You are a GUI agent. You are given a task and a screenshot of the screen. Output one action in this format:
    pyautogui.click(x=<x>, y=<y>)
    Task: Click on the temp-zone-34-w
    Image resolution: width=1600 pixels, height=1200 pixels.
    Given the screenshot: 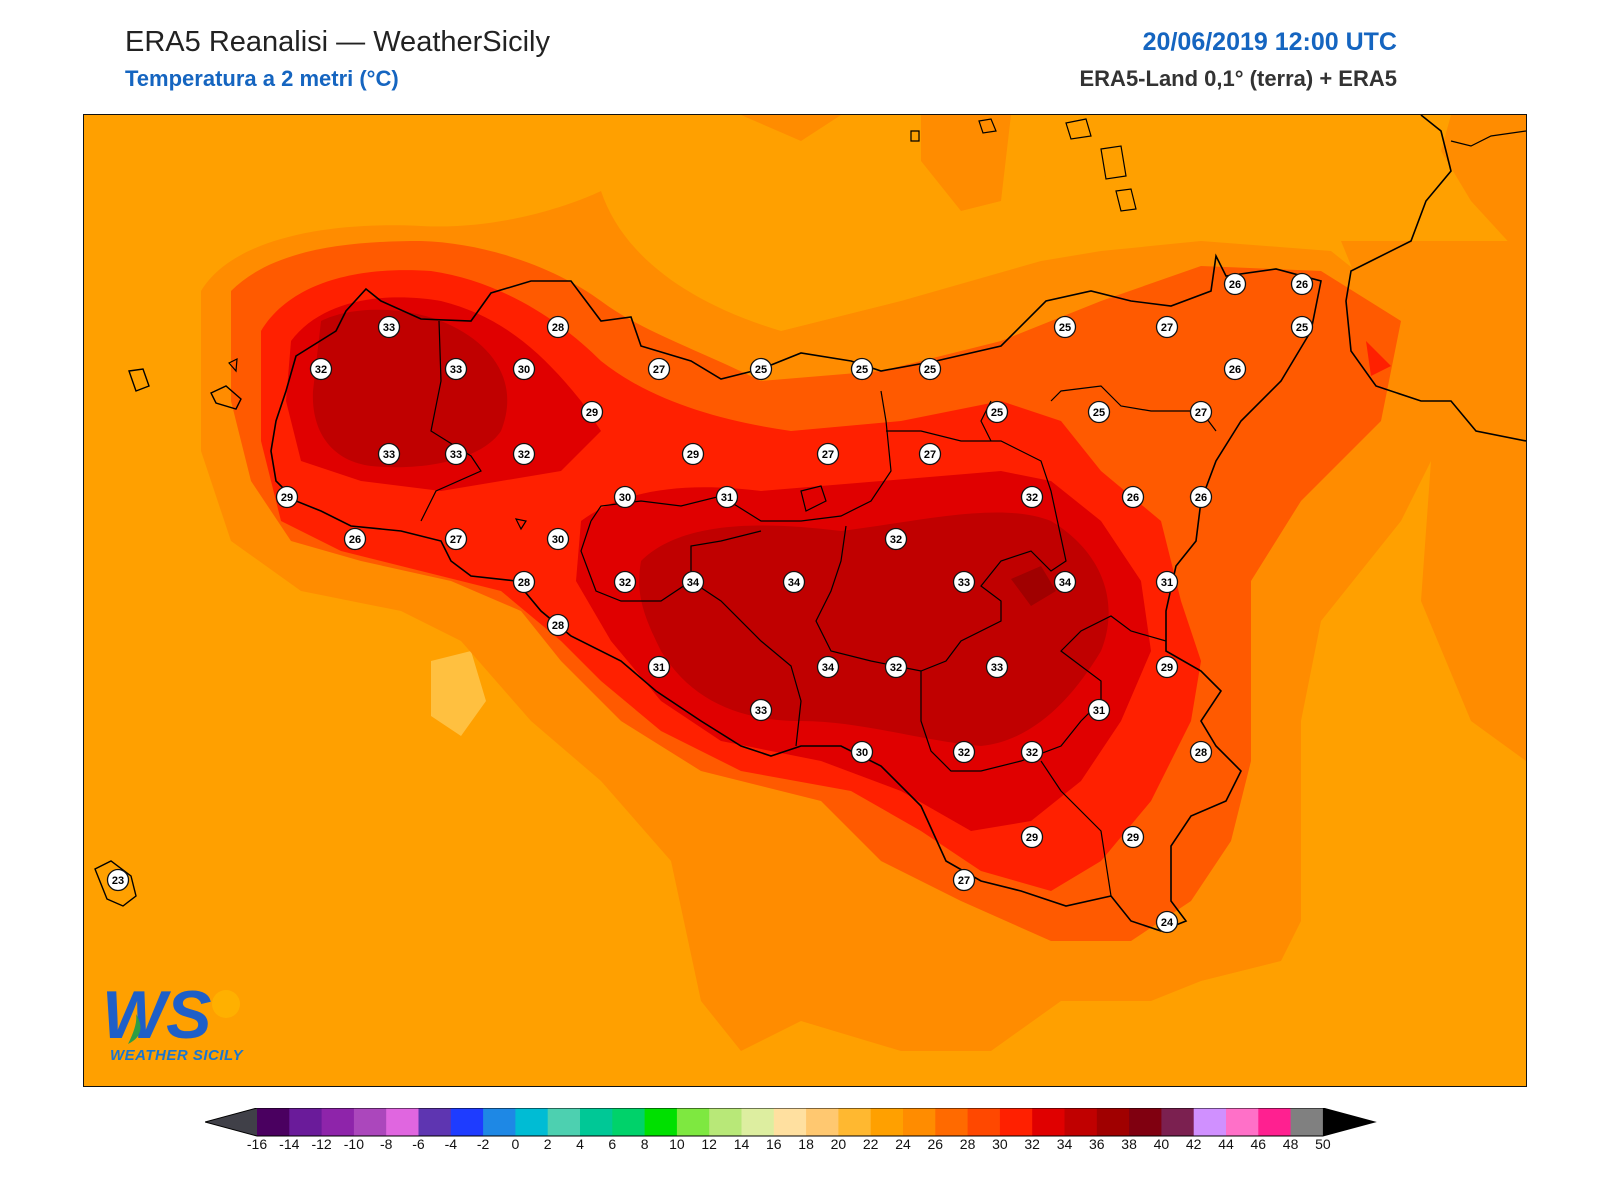 What is the action you would take?
    pyautogui.click(x=410, y=388)
    